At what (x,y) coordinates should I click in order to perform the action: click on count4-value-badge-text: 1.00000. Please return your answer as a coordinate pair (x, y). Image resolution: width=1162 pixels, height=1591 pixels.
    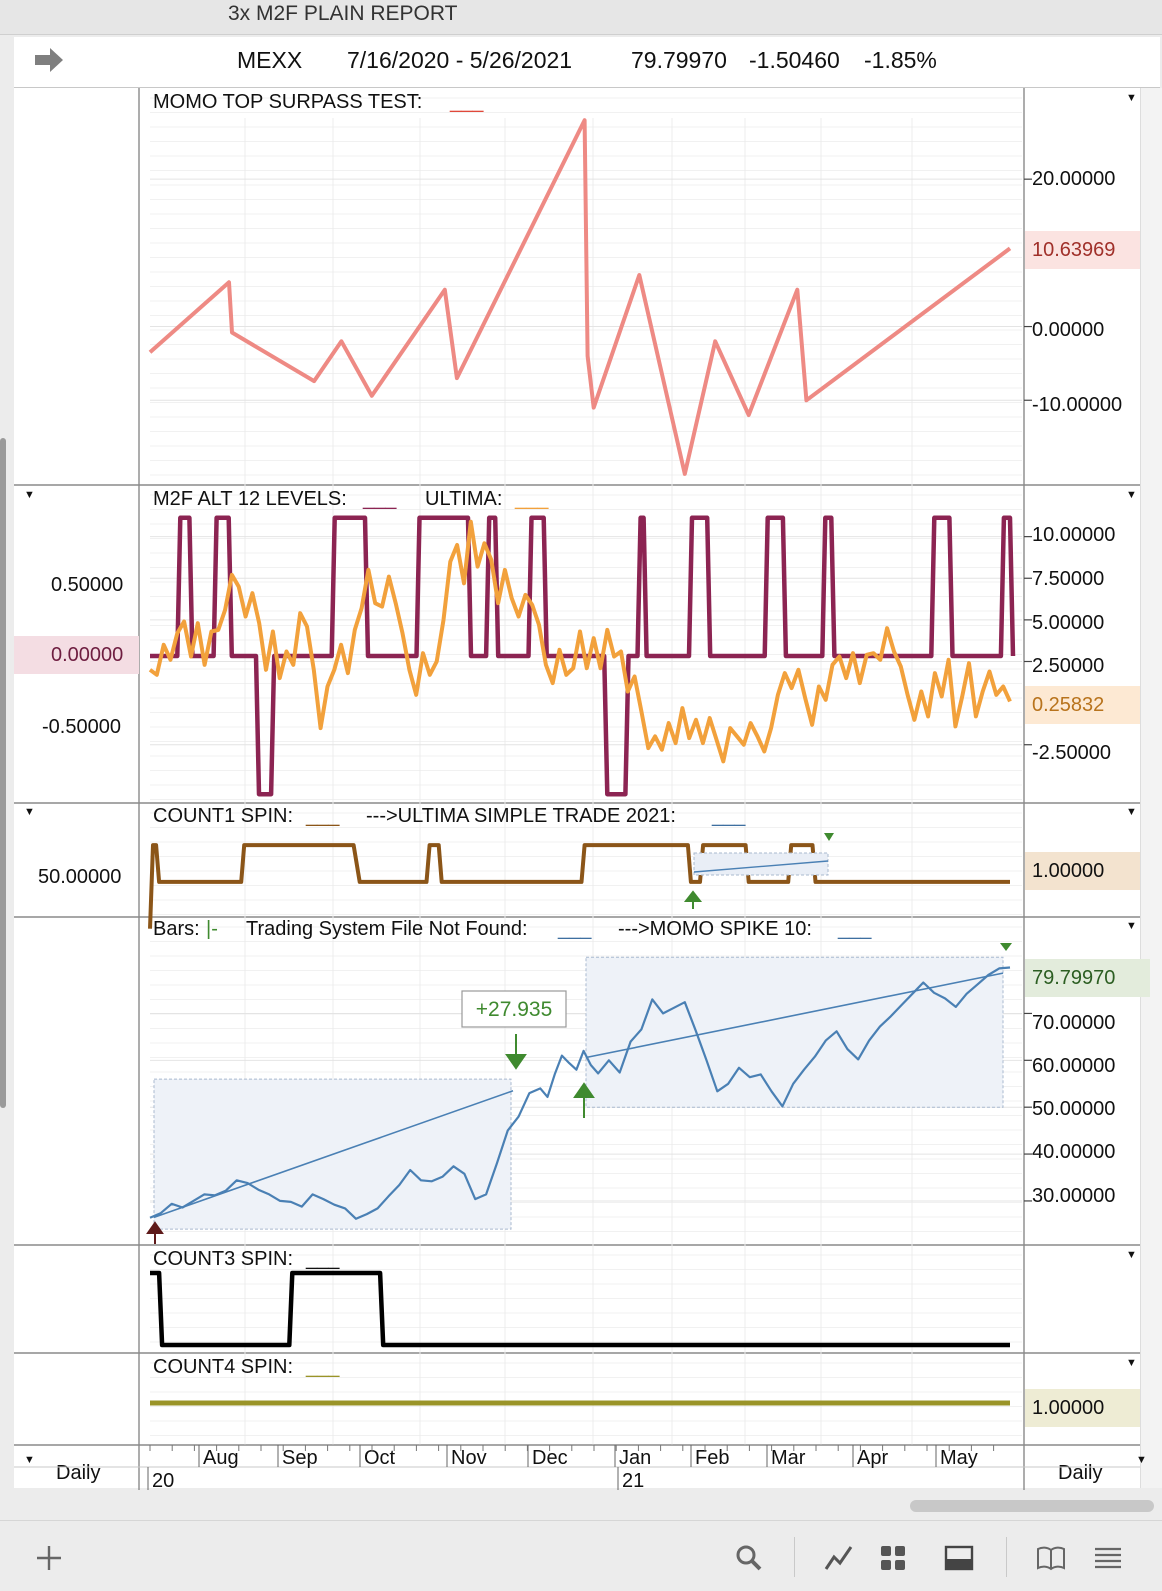
    Looking at the image, I should click on (1068, 1408).